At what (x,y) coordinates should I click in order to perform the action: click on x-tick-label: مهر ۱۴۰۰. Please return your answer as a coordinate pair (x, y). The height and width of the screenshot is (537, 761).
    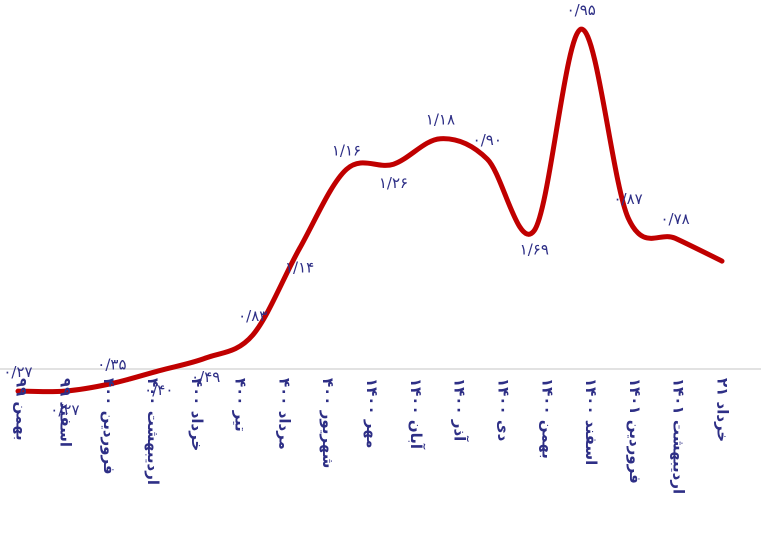
    Looking at the image, I should click on (372, 413).